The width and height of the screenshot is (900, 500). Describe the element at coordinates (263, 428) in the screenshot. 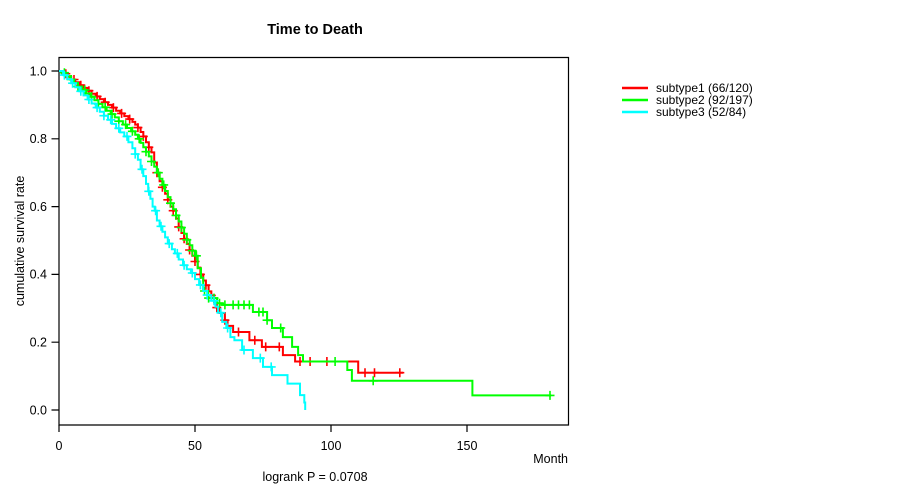

I see `x-axis-ticks` at that location.